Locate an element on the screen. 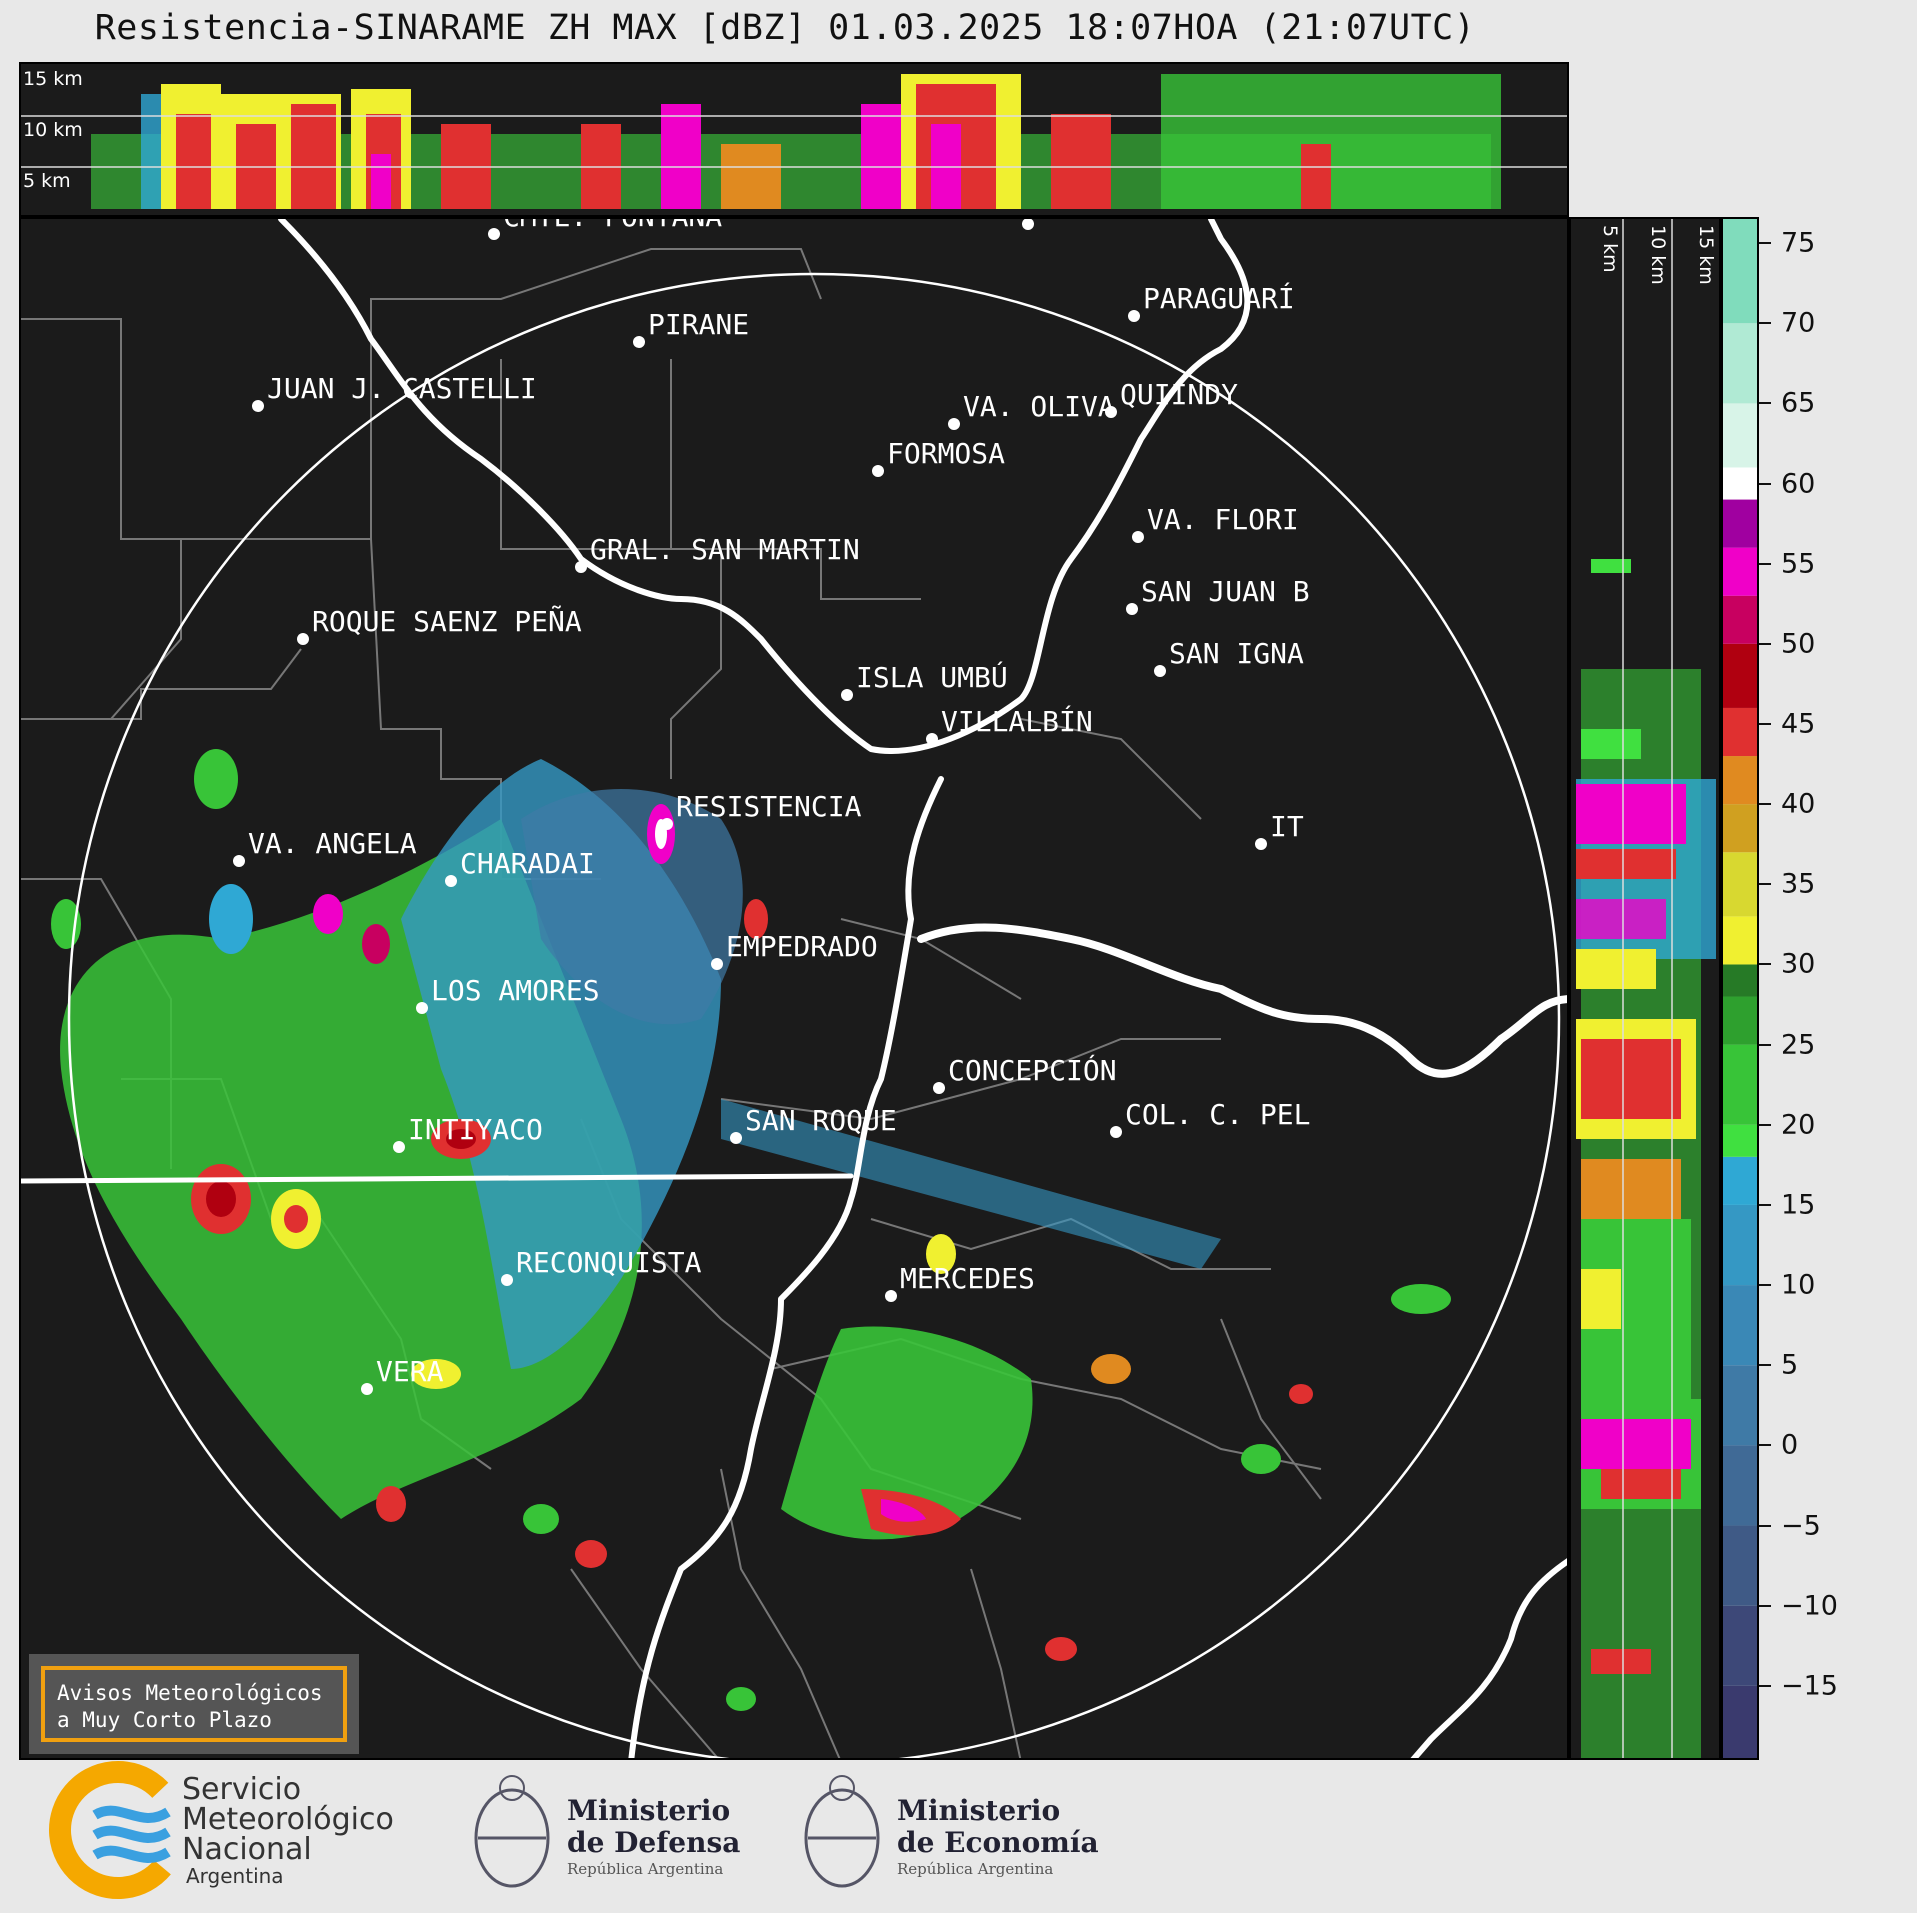 The height and width of the screenshot is (1913, 1917). city-paraguar-: PARAGUARÍ is located at coordinates (1211, 301).